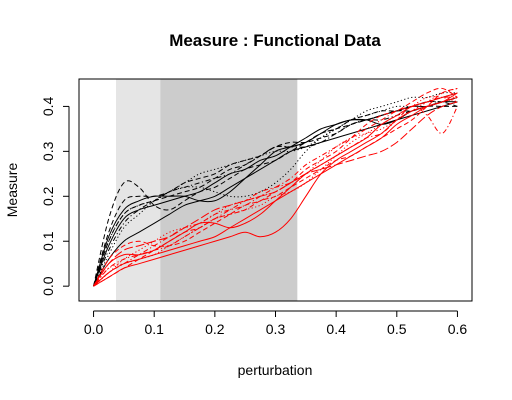  Describe the element at coordinates (397, 329) in the screenshot. I see `x-tick-label: 0.5` at that location.